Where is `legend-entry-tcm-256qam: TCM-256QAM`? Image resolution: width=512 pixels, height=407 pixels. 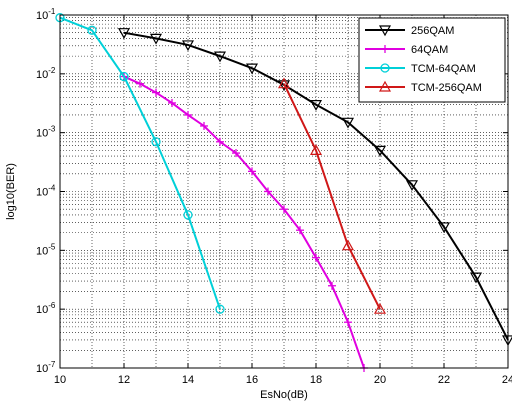 legend-entry-tcm-256qam: TCM-256QAM is located at coordinates (423, 87).